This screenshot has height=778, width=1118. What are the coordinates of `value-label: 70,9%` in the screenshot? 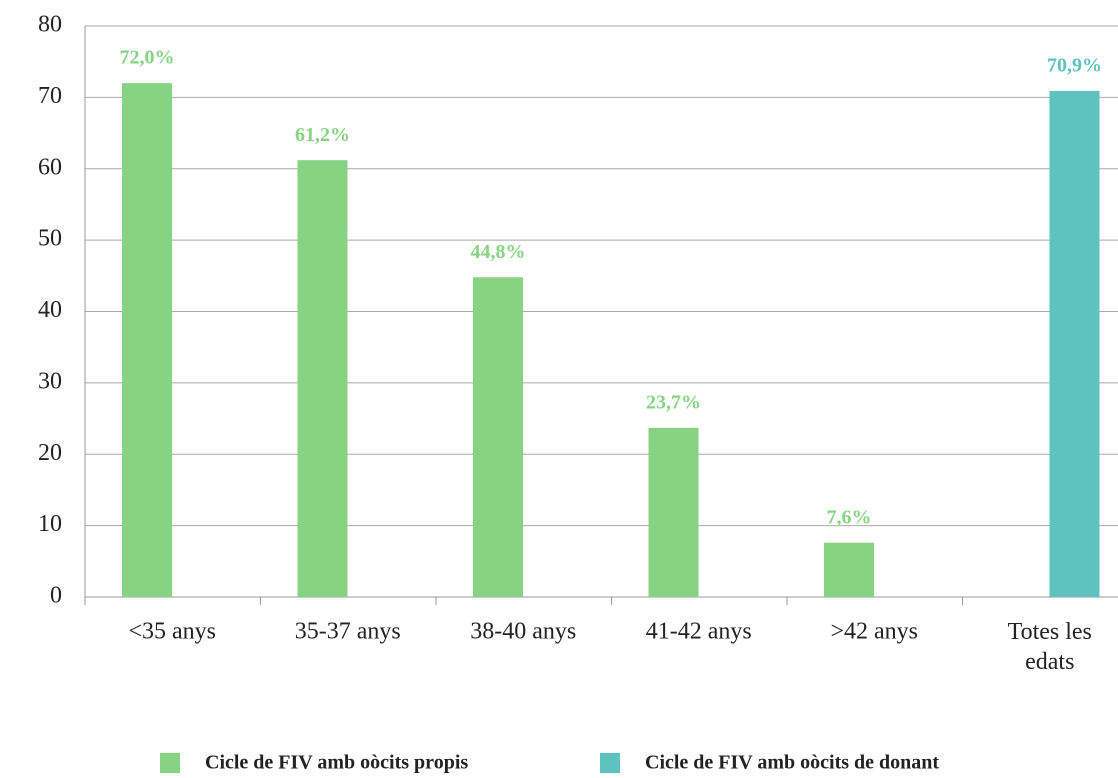 It's located at (1074, 66).